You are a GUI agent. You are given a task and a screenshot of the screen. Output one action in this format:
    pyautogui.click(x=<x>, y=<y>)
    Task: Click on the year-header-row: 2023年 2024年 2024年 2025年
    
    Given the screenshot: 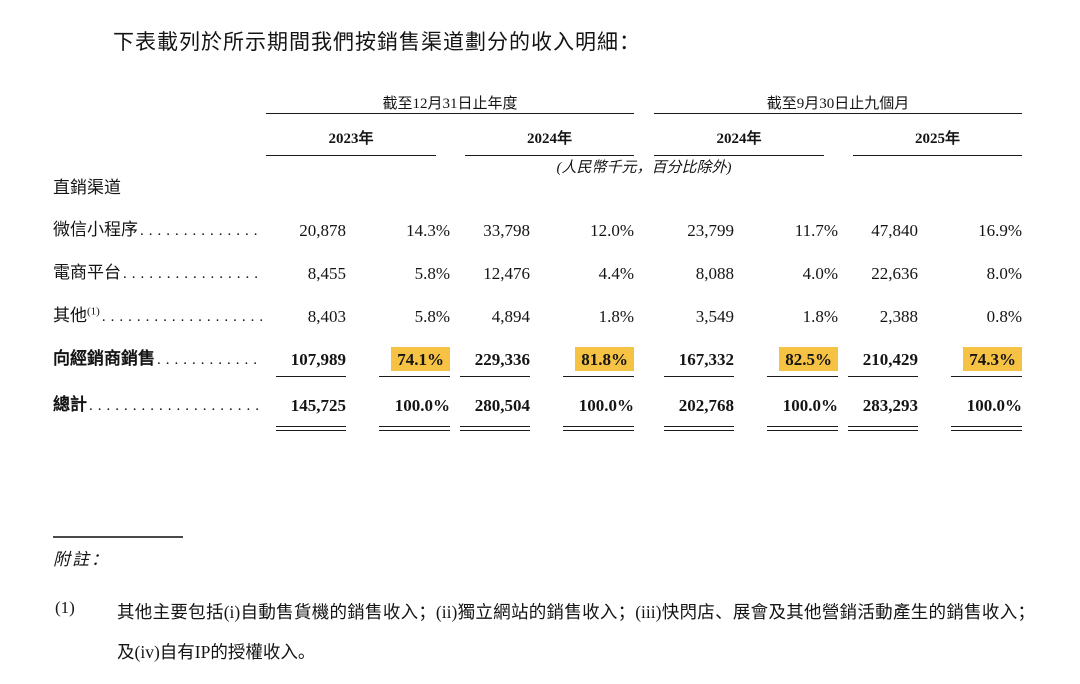 What is the action you would take?
    pyautogui.click(x=538, y=135)
    